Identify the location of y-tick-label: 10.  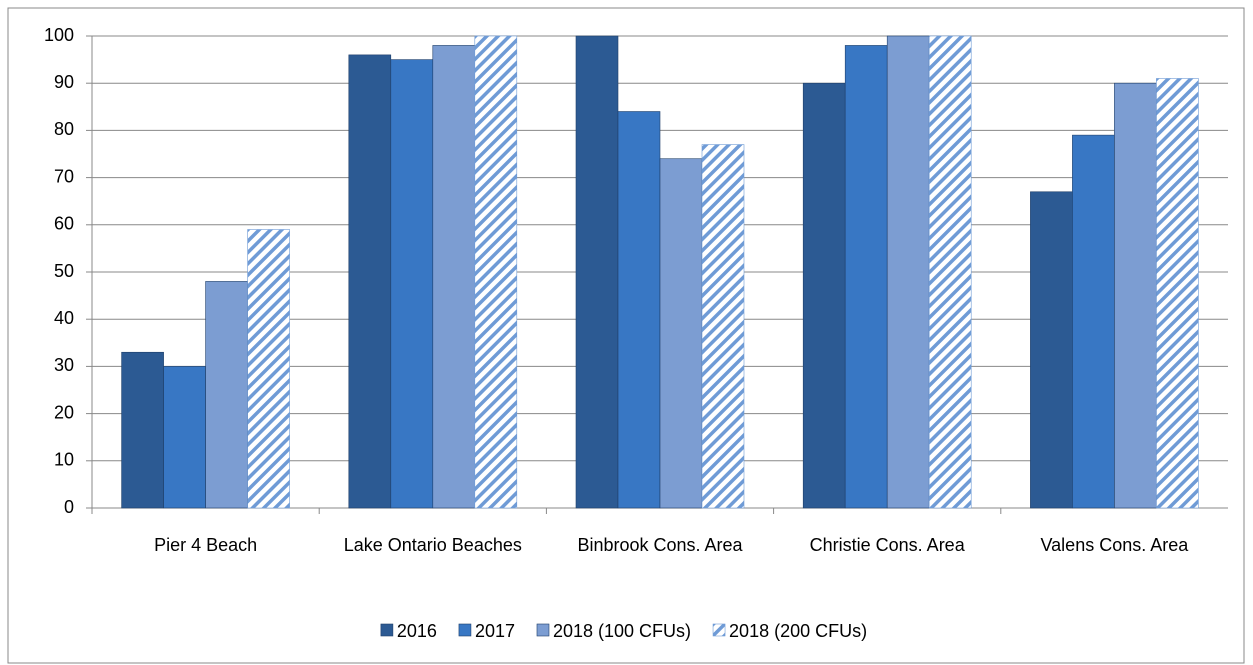
(64, 460).